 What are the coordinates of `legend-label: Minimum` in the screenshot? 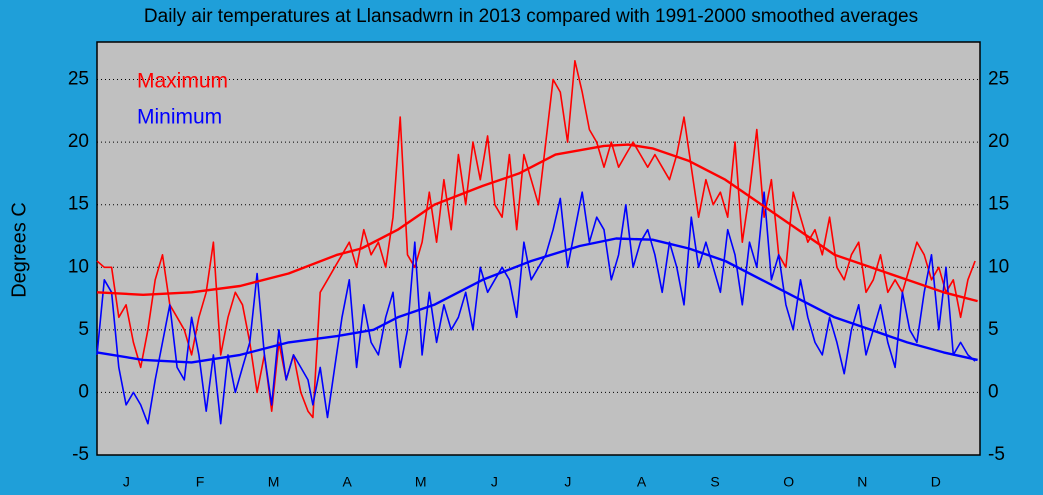 It's located at (179, 117).